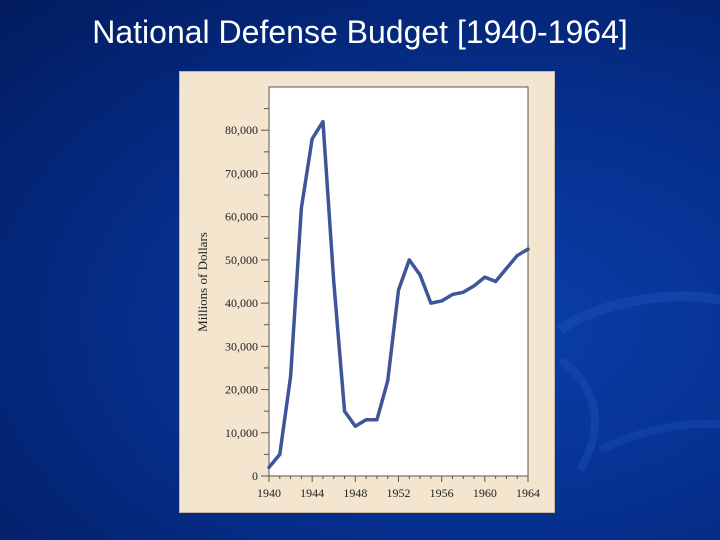 Image resolution: width=720 pixels, height=540 pixels. I want to click on y-tick-label: 30,000, so click(241, 346).